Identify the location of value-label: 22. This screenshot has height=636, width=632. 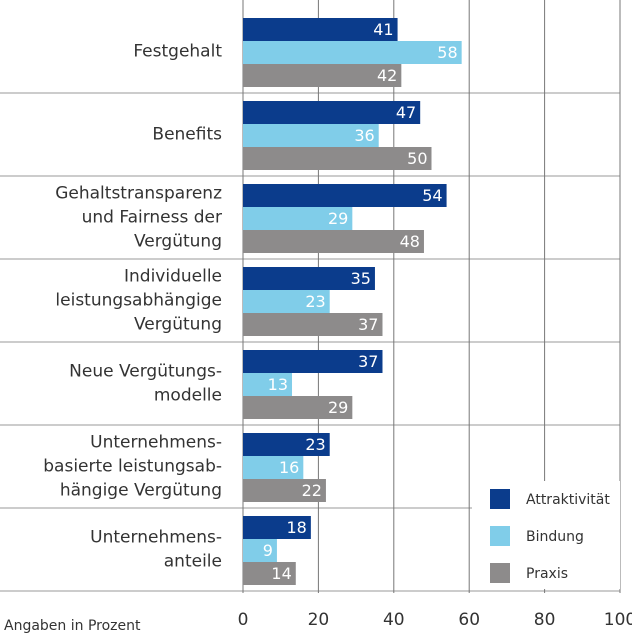
(312, 490).